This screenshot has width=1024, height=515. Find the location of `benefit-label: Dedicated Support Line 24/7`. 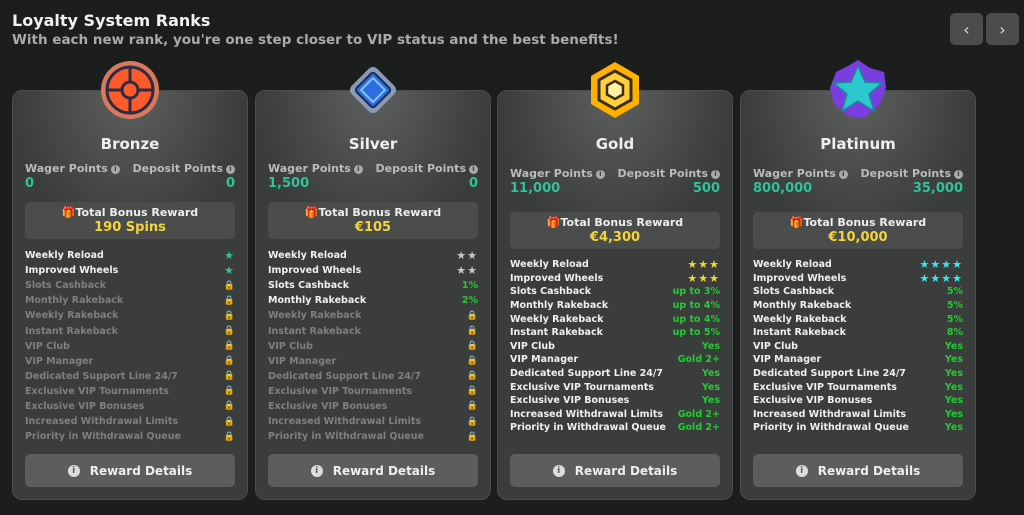

benefit-label: Dedicated Support Line 24/7 is located at coordinates (101, 376).